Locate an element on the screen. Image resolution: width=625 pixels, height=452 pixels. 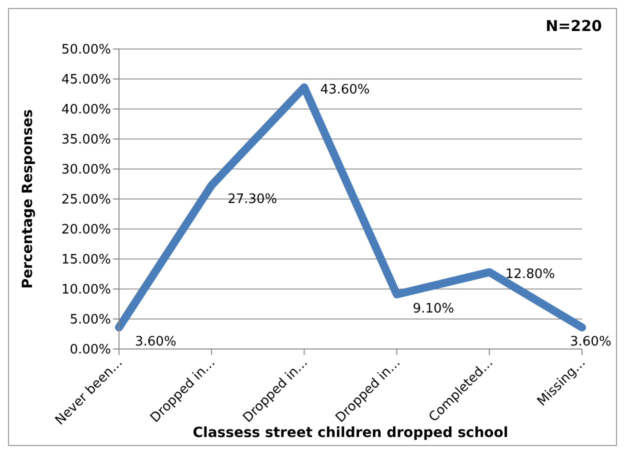
y-tick-label: 30.00% is located at coordinates (86, 170).